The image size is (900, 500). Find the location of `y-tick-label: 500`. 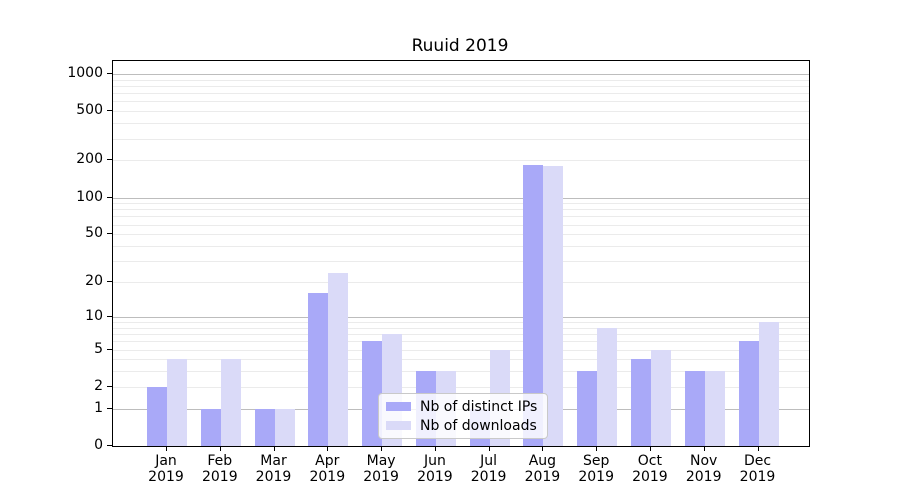

y-tick-label: 500 is located at coordinates (89, 110).